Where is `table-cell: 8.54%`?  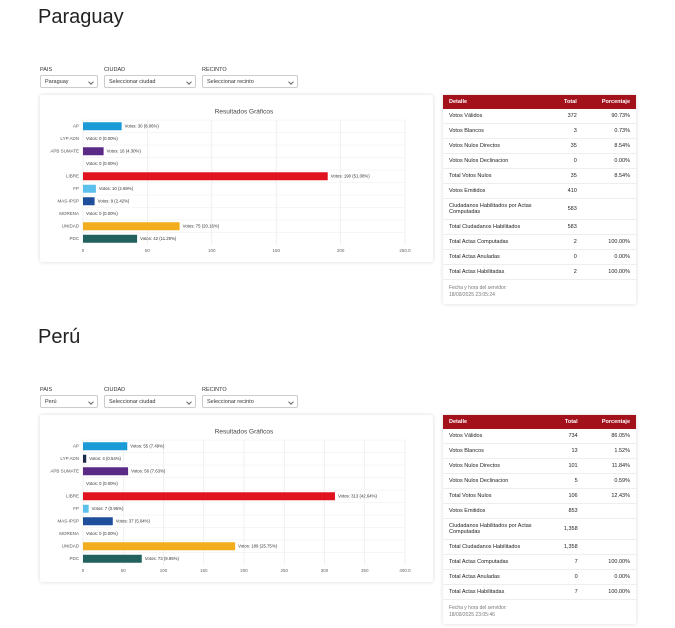 table-cell: 8.54% is located at coordinates (609, 176).